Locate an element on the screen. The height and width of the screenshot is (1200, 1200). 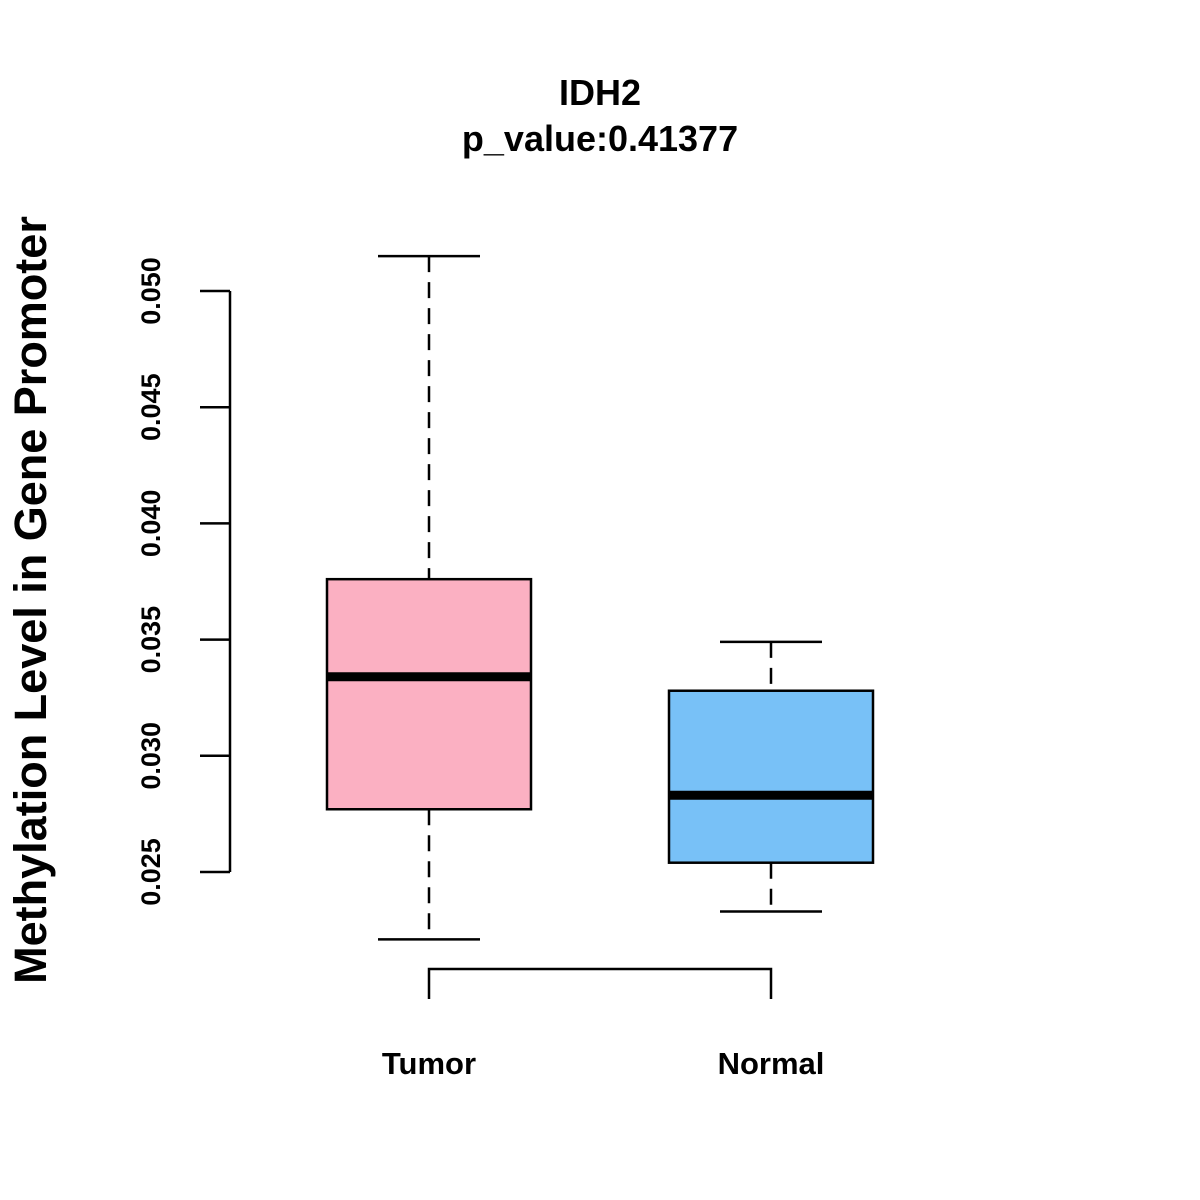
y-tick-label: 0.045 is located at coordinates (151, 407).